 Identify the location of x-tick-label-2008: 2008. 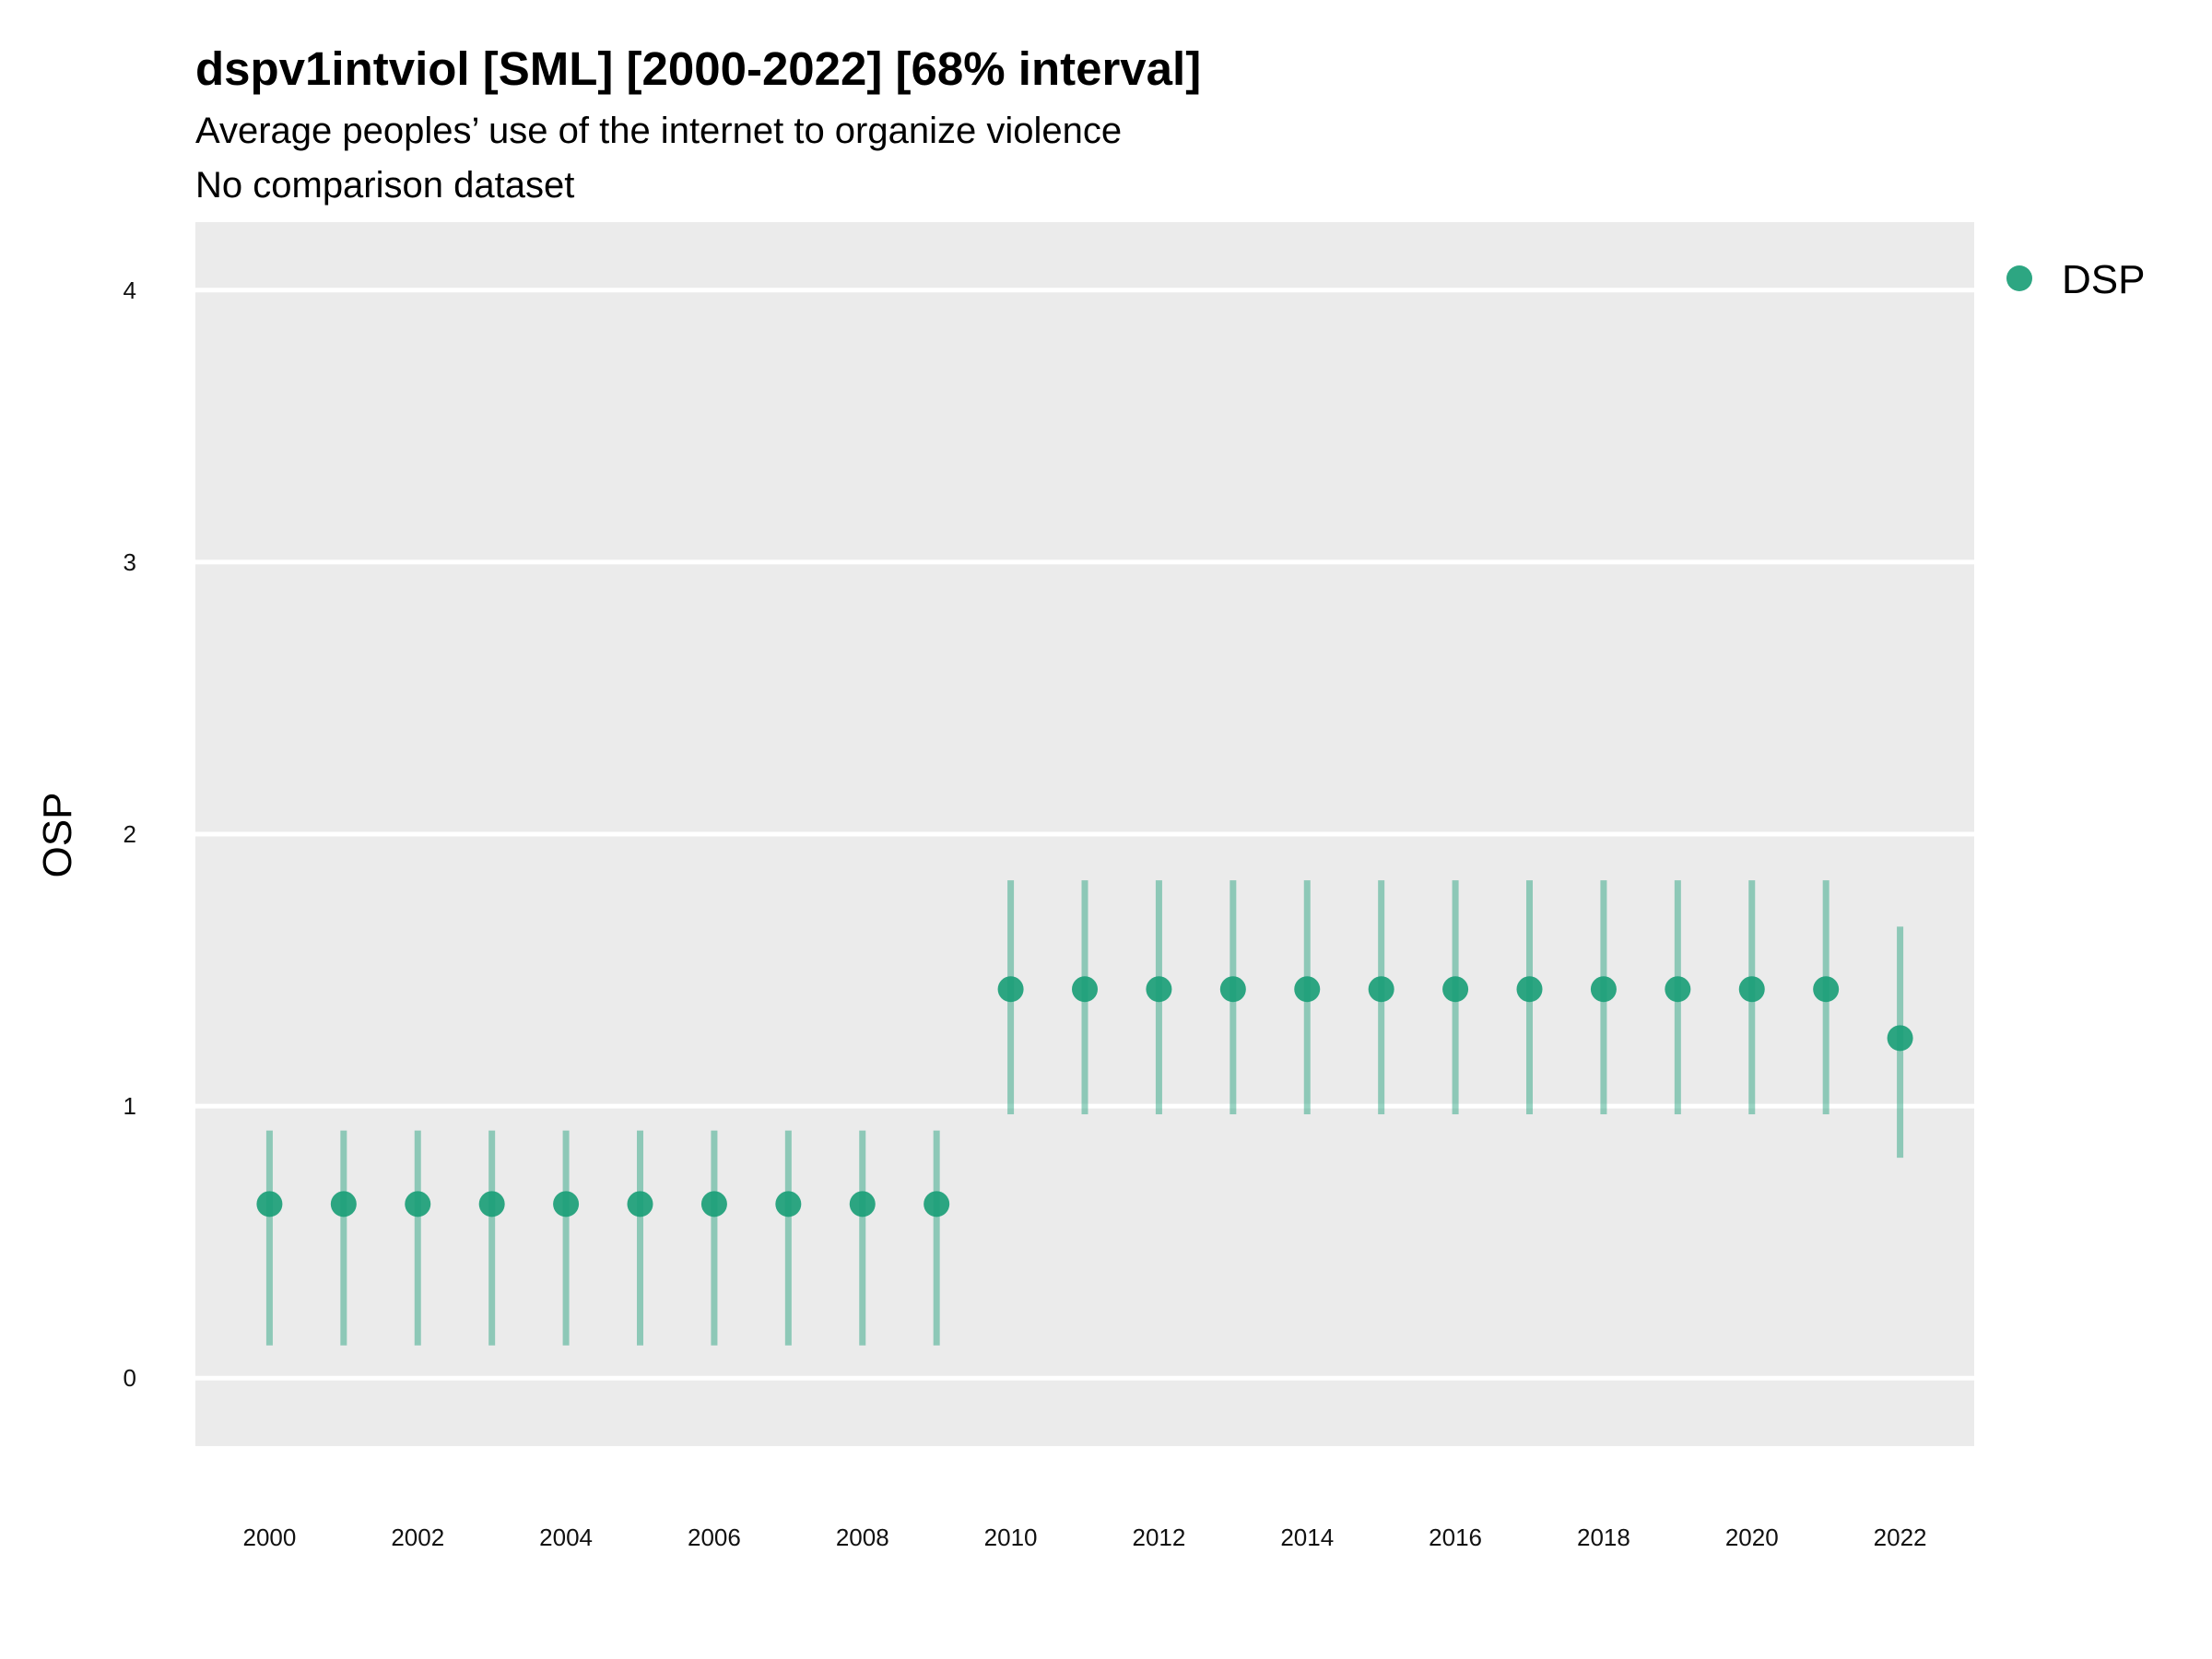
(862, 1537).